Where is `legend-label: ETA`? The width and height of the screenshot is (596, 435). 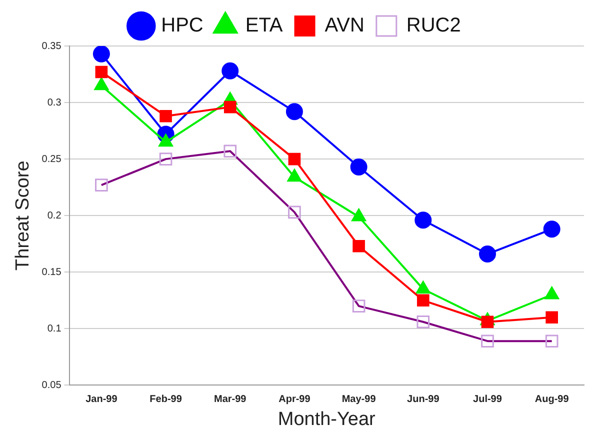 legend-label: ETA is located at coordinates (264, 25).